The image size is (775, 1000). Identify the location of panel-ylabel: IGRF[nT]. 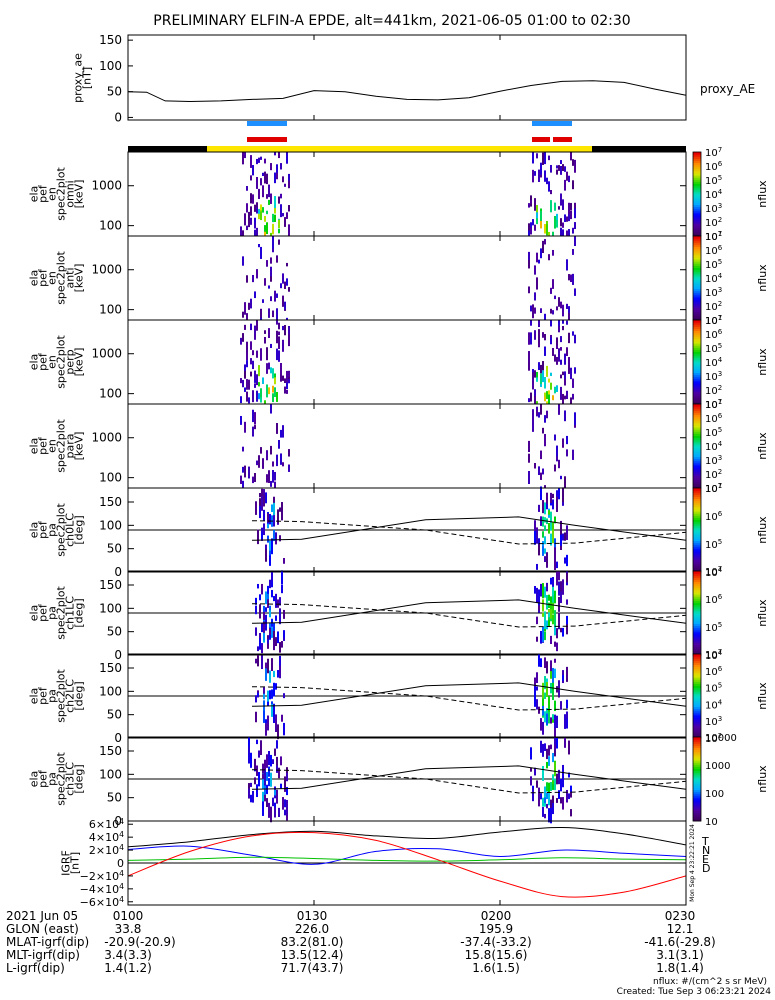
(71, 863).